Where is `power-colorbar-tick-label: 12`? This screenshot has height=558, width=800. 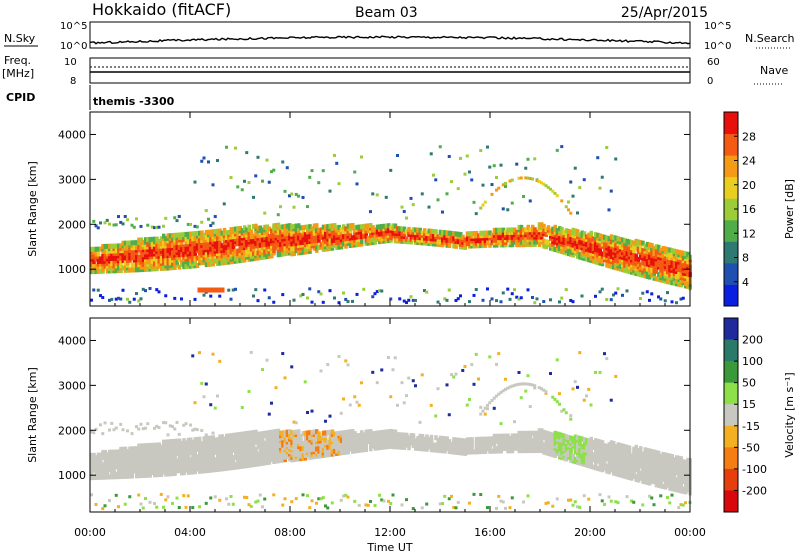
power-colorbar-tick-label: 12 is located at coordinates (749, 233).